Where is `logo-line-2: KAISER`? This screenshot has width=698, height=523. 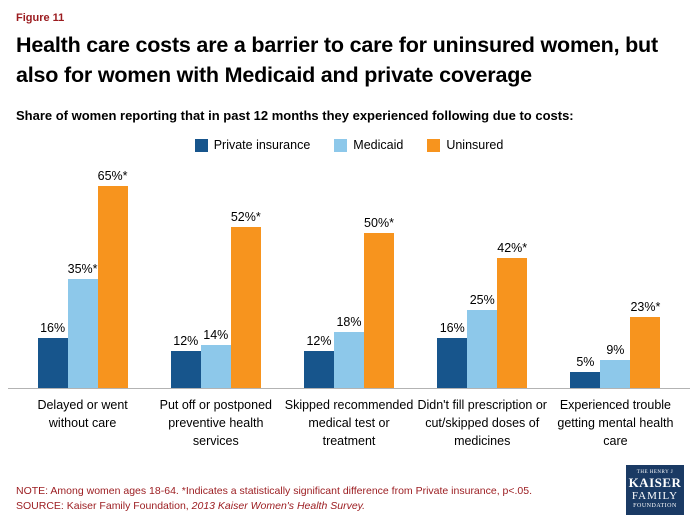
logo-line-2: KAISER is located at coordinates (655, 482).